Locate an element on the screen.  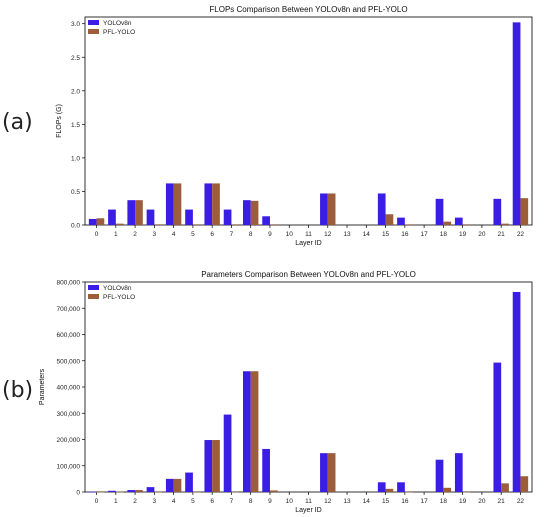
x-tick-label: 10 is located at coordinates (290, 234).